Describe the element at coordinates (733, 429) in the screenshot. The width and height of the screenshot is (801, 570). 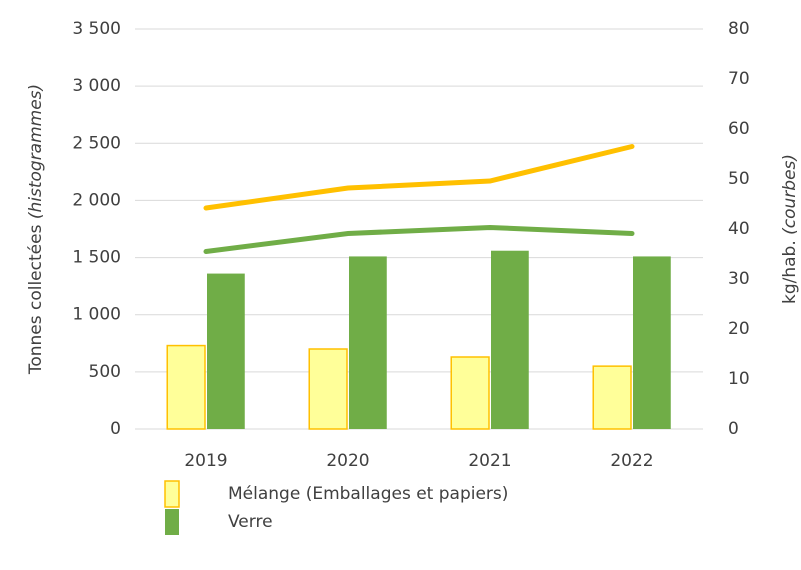
I see `y2-tick-label: 0` at that location.